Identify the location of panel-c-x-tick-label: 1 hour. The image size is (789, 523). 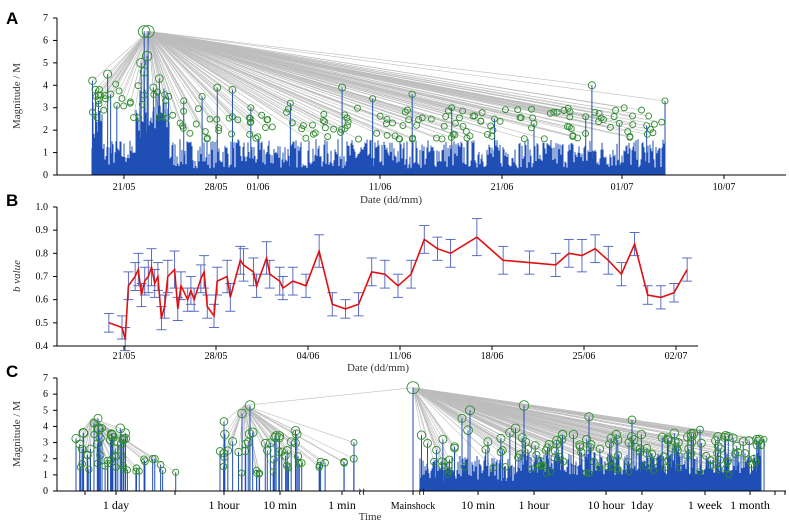
(534, 505).